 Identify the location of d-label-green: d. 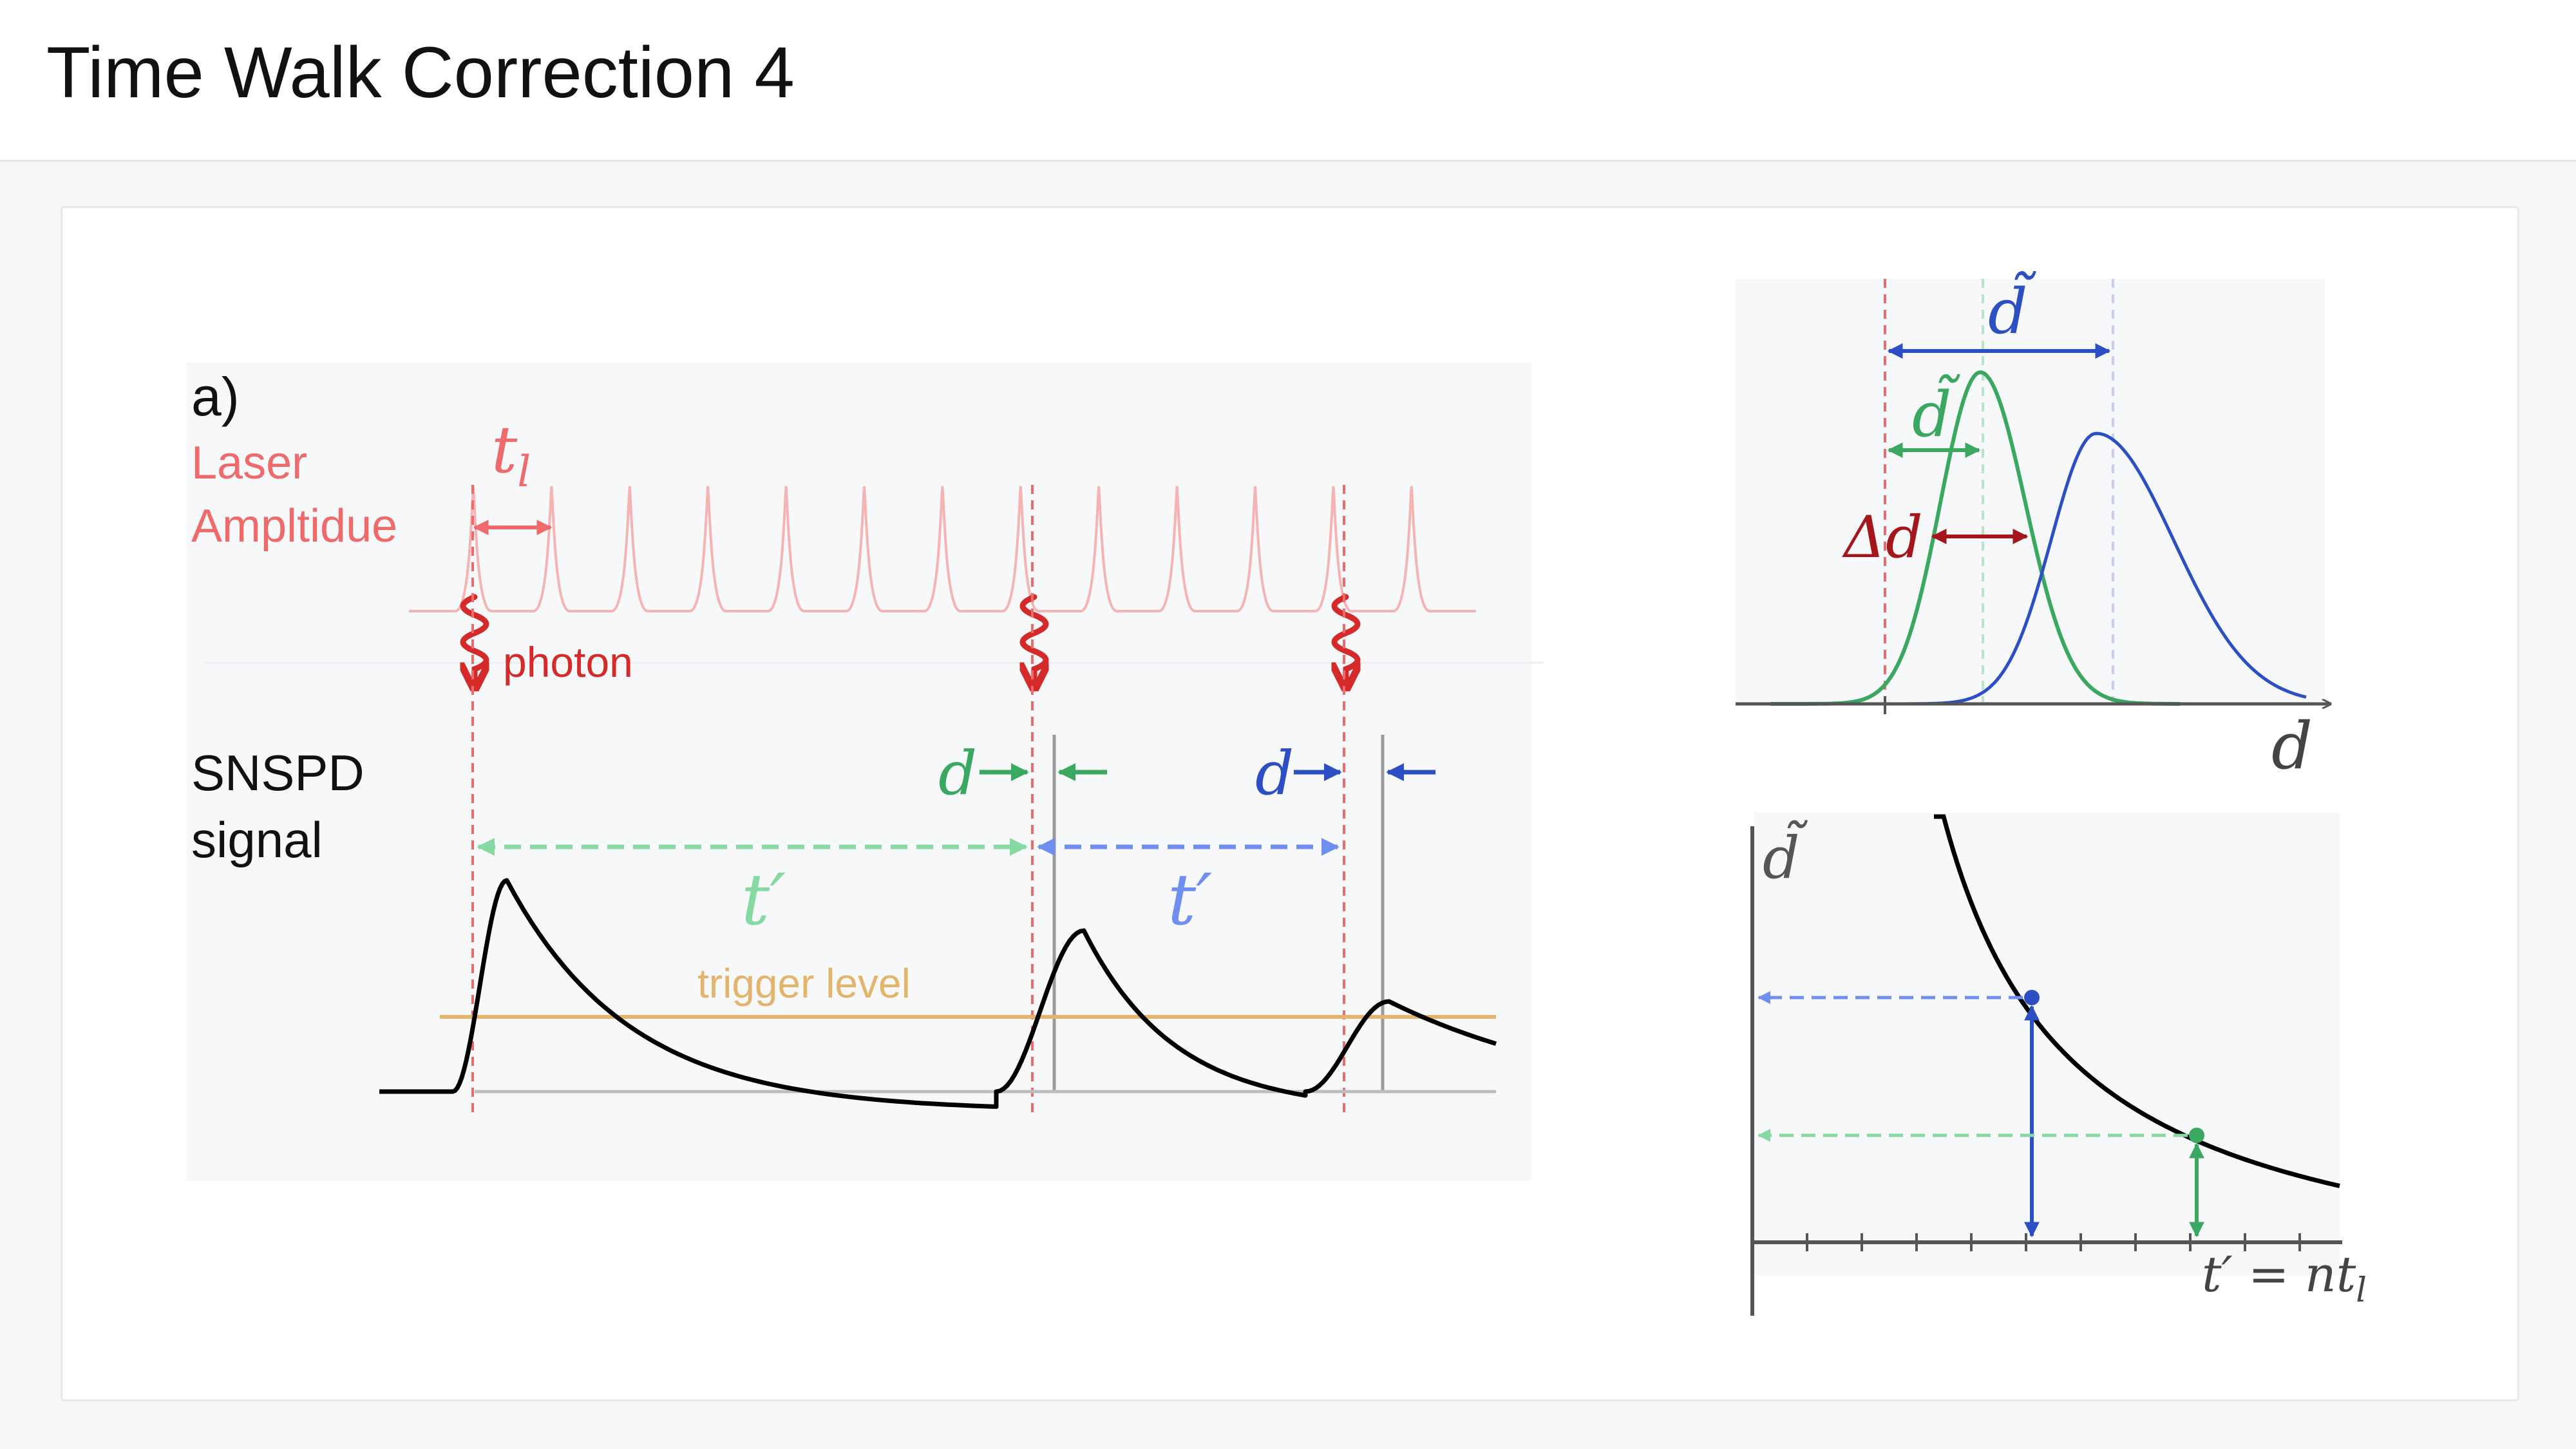
(957, 774).